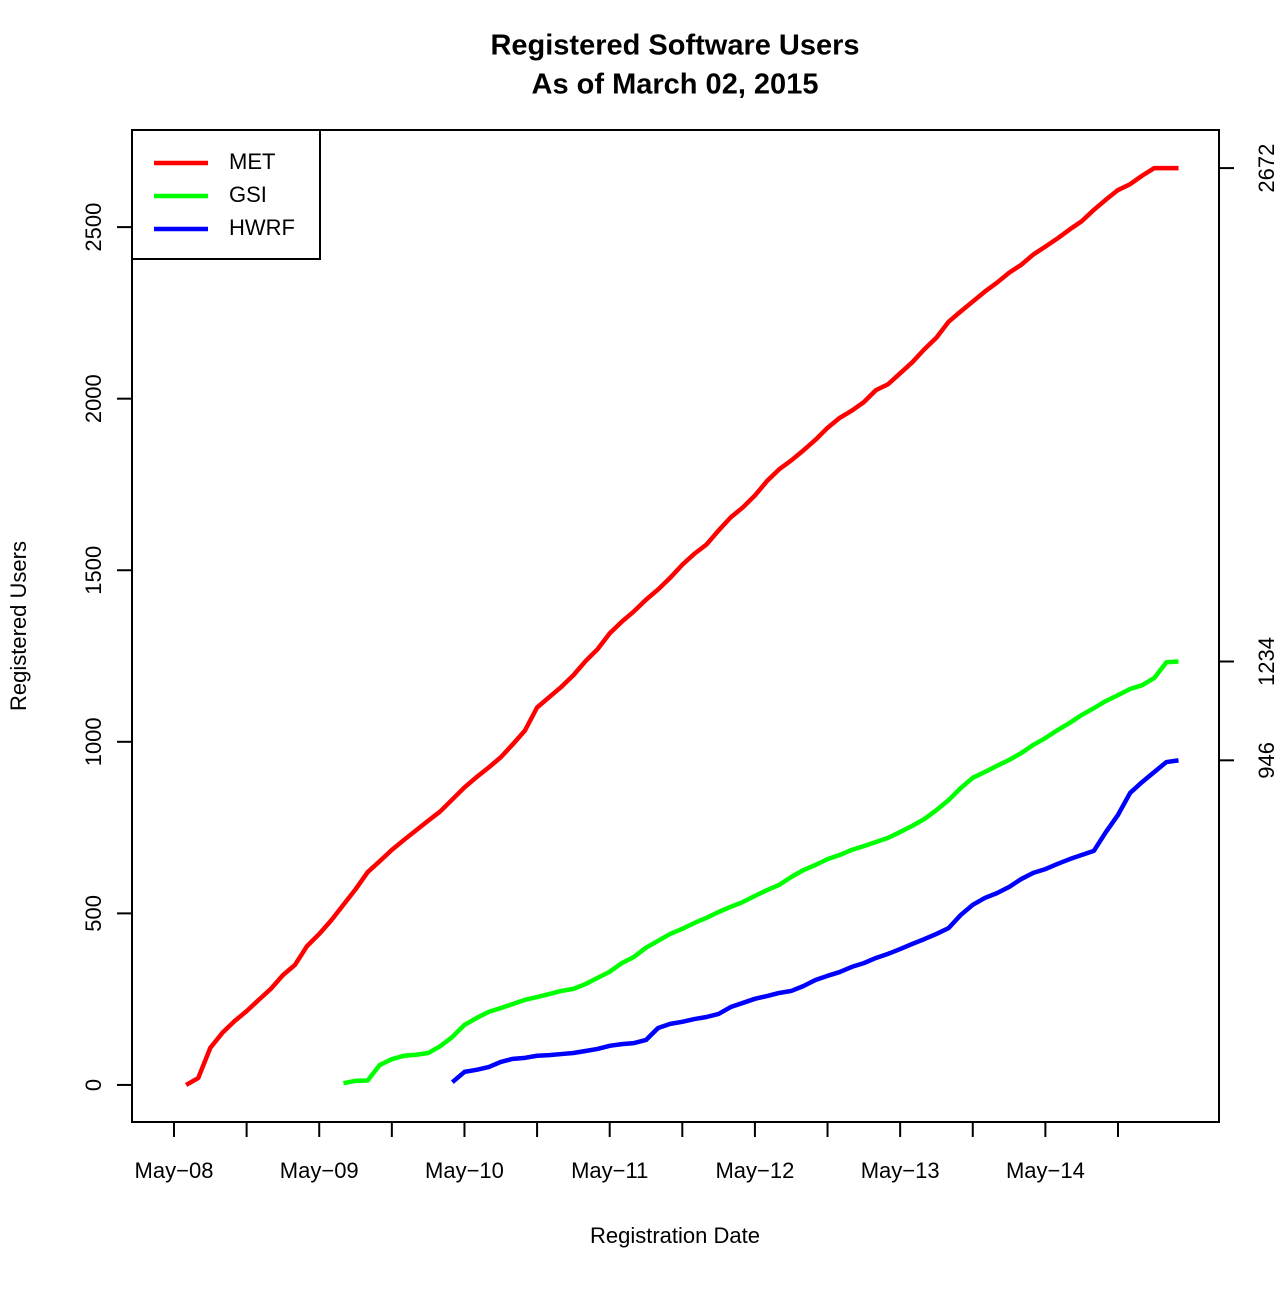  What do you see at coordinates (1266, 760) in the screenshot?
I see `y2-tick-label: 946` at bounding box center [1266, 760].